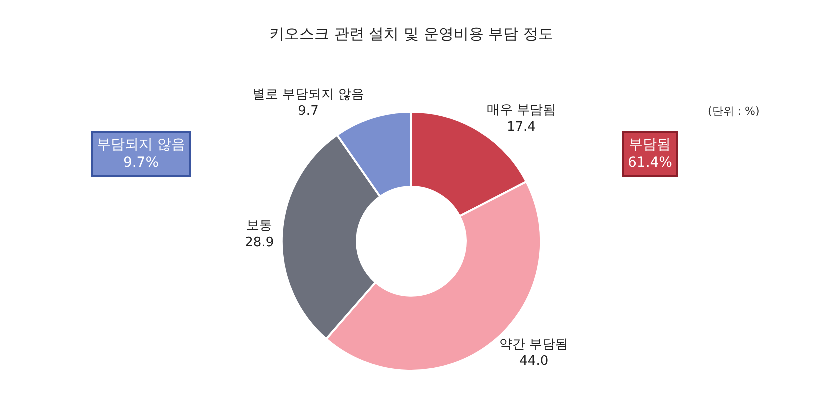 Image resolution: width=823 pixels, height=404 pixels. Describe the element at coordinates (650, 154) in the screenshot. I see `text: 부담됨 61.4%` at that location.